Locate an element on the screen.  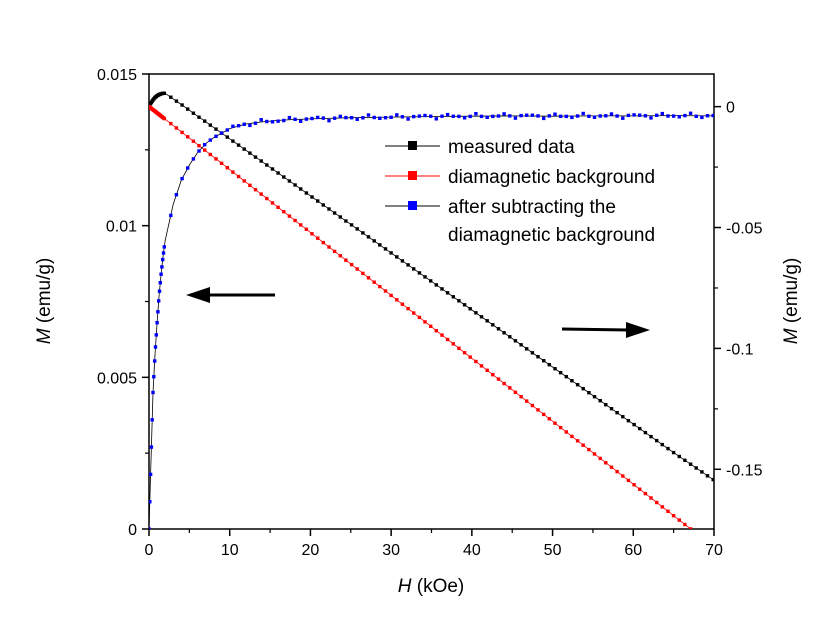
legend-marker-measured is located at coordinates (412, 145).